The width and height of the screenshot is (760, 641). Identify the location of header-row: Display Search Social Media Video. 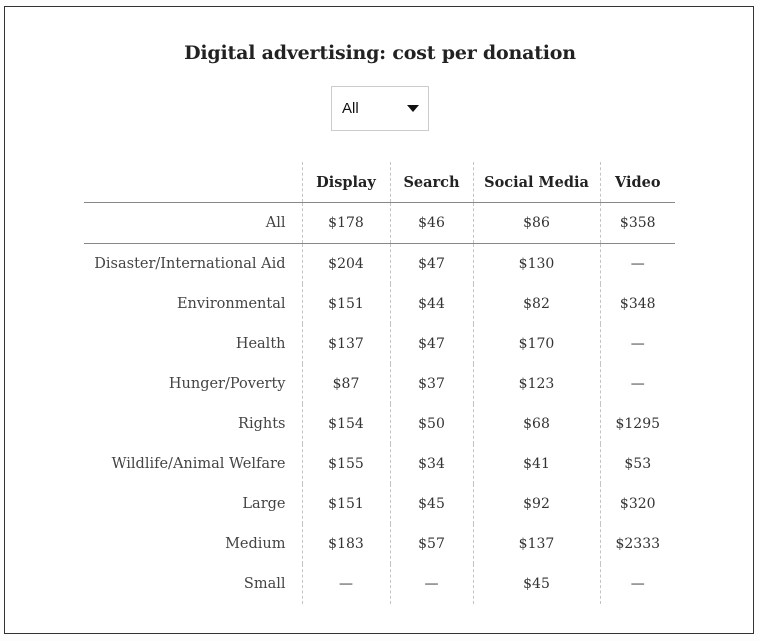
(379, 182).